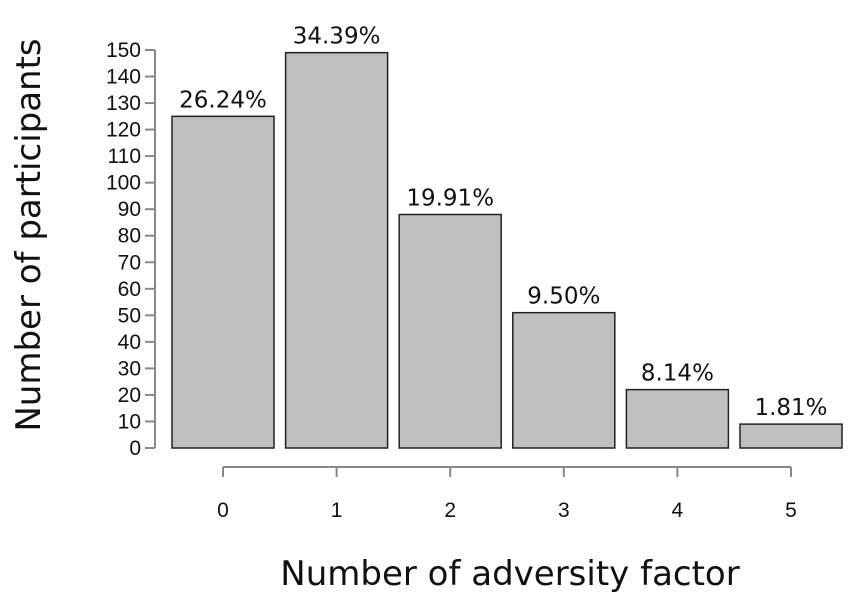 The width and height of the screenshot is (851, 597). What do you see at coordinates (564, 510) in the screenshot?
I see `x-tick-label: 3` at bounding box center [564, 510].